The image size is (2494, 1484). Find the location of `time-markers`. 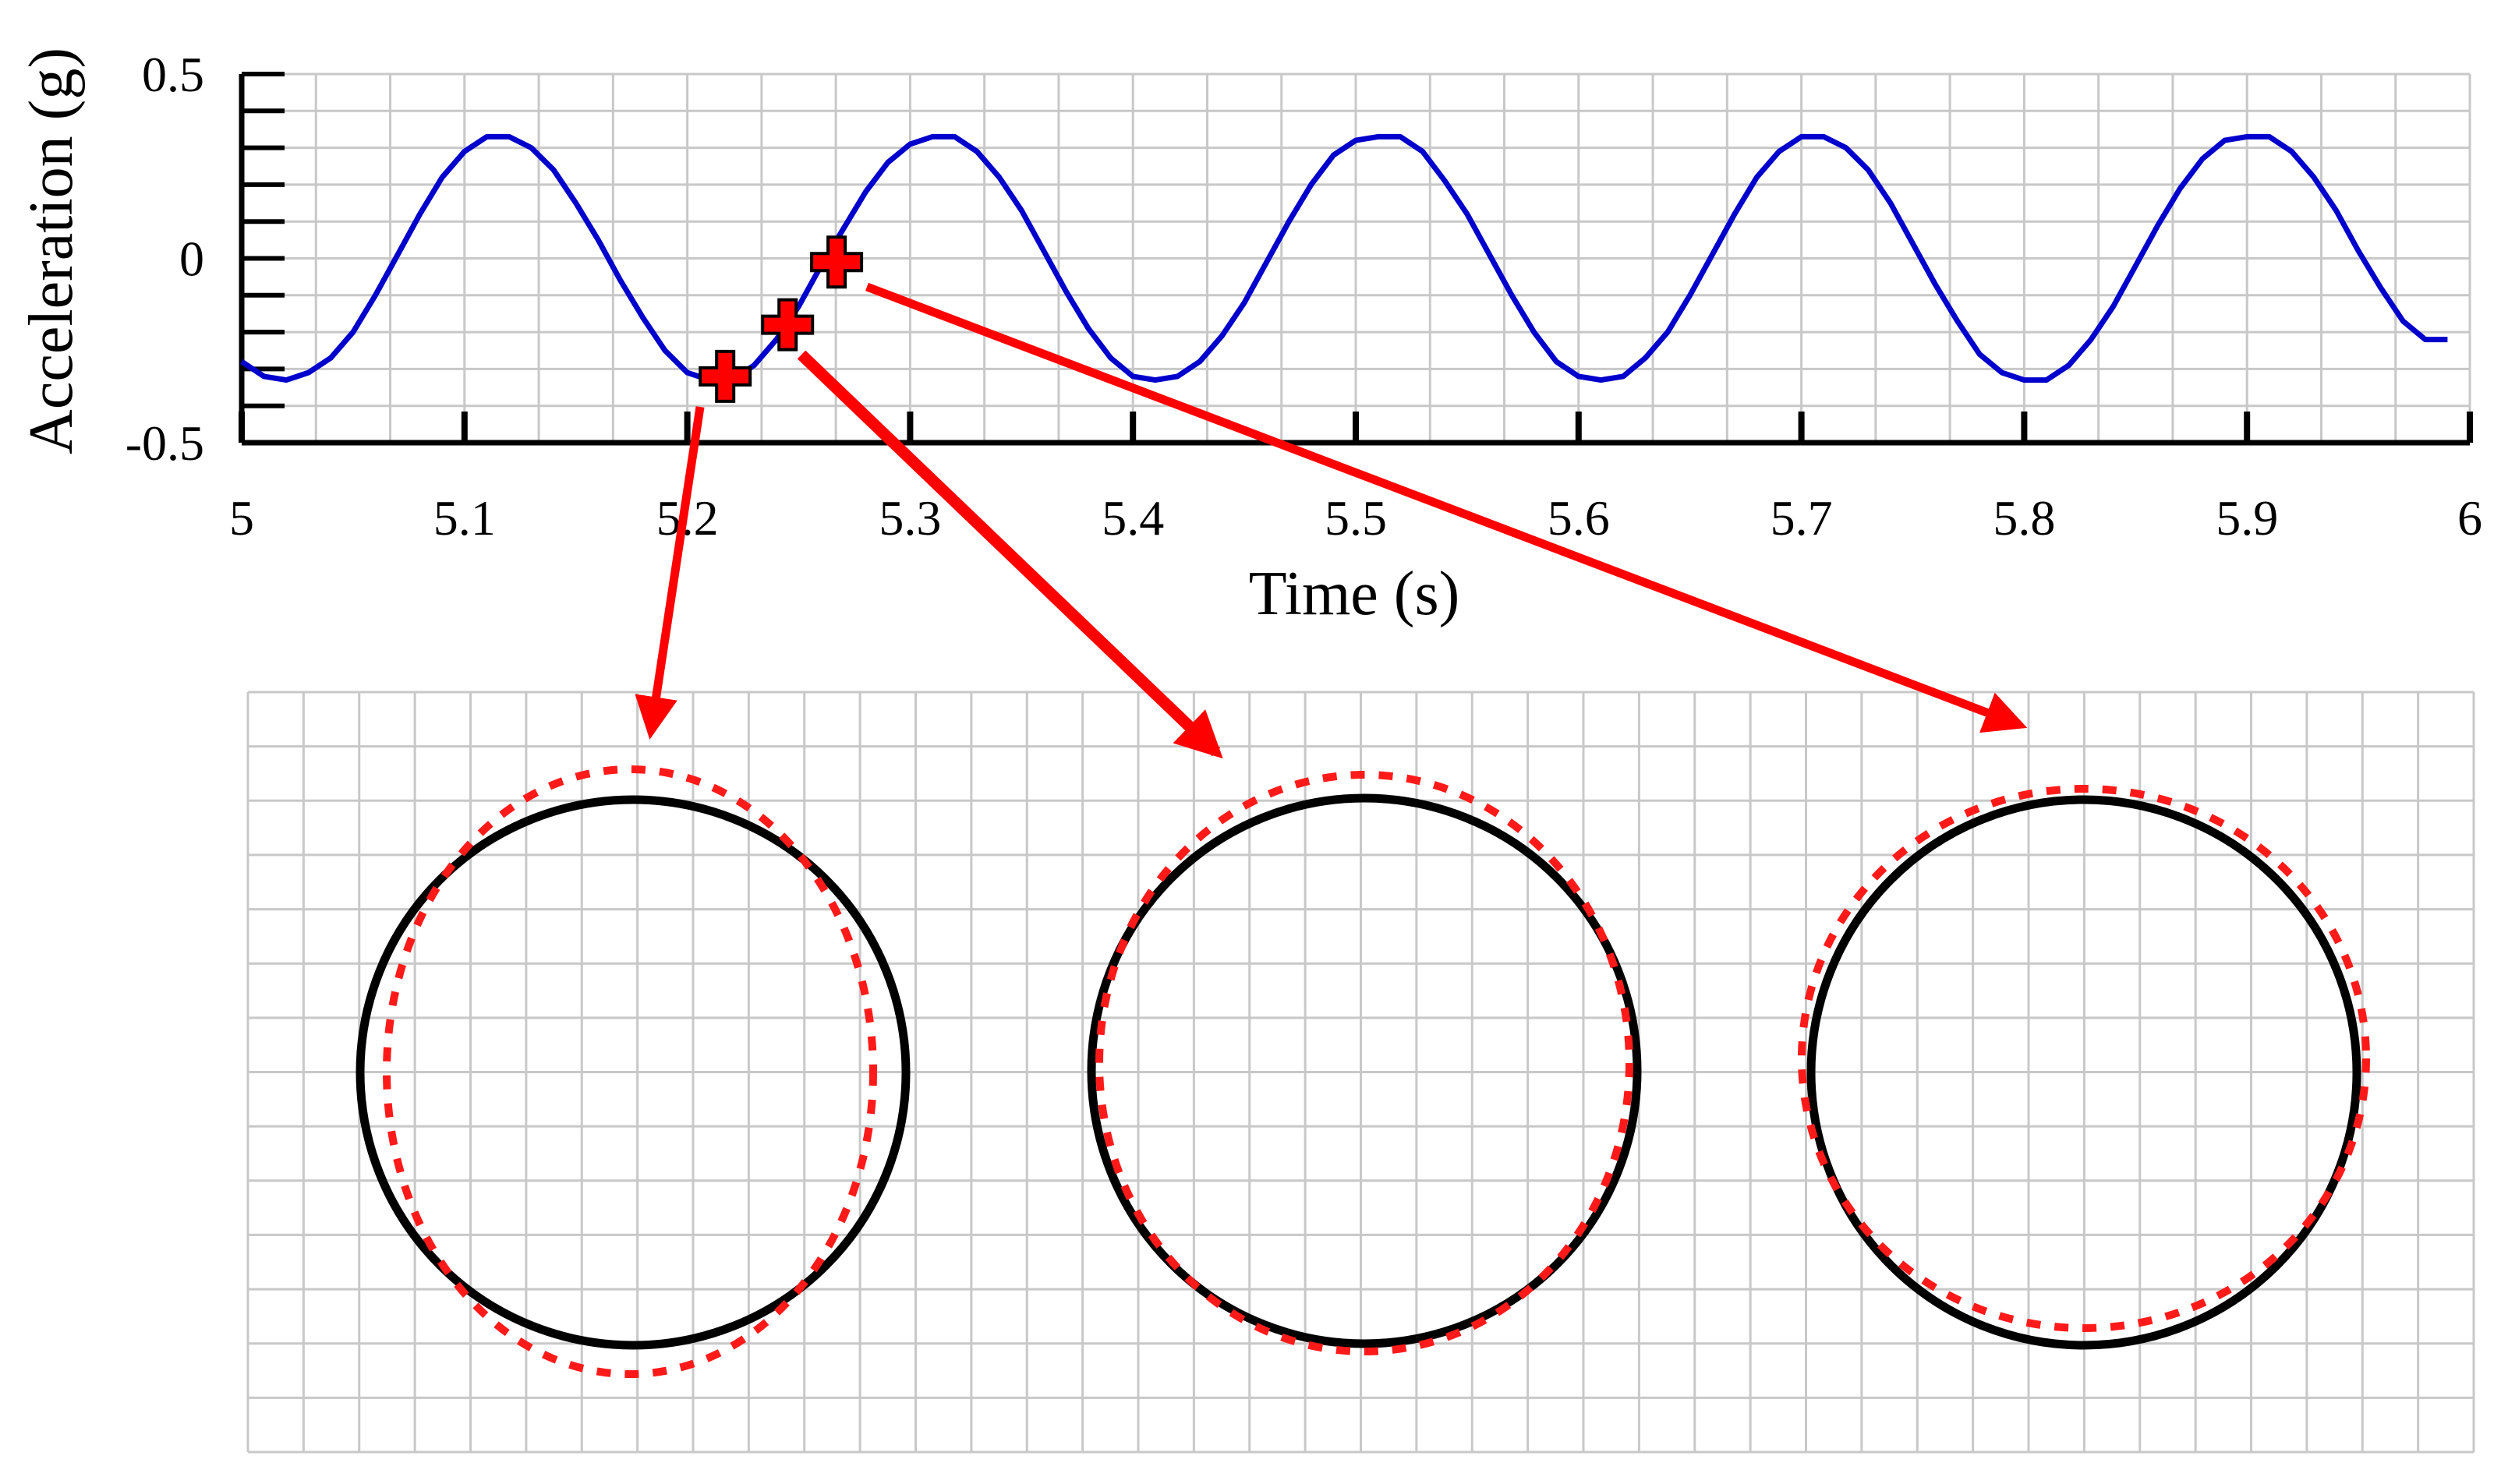

time-markers is located at coordinates (781, 319).